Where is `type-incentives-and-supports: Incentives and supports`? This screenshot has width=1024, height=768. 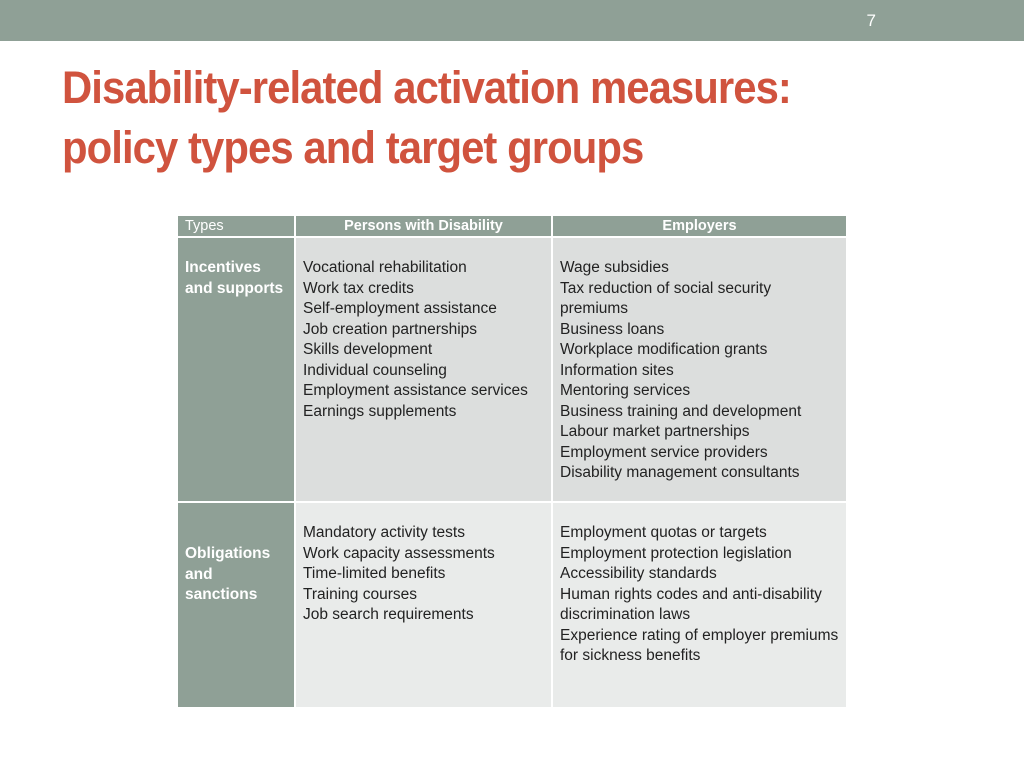
type-incentives-and-supports: Incentives and supports is located at coordinates (237, 370).